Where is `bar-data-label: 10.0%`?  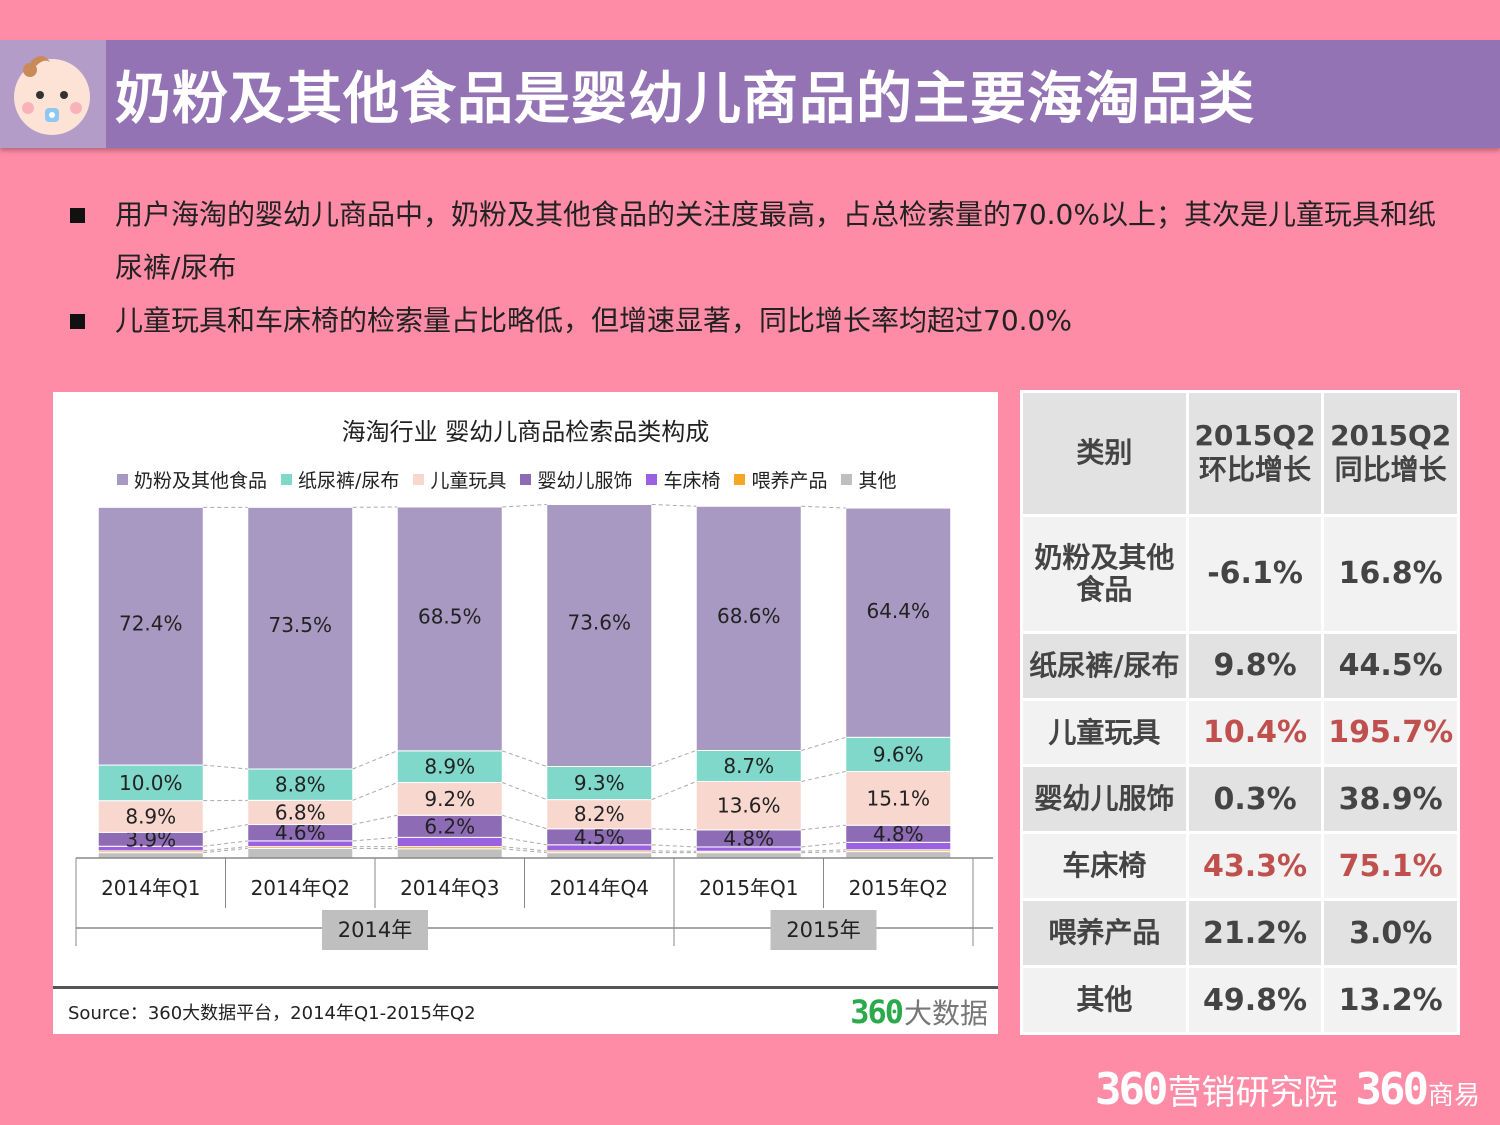 bar-data-label: 10.0% is located at coordinates (151, 783).